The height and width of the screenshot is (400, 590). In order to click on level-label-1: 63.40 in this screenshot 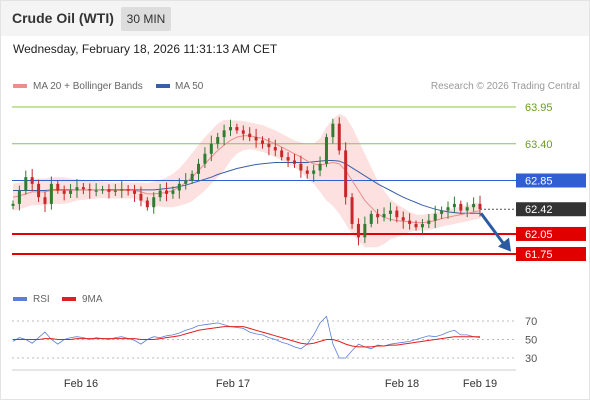, I will do `click(539, 145)`.